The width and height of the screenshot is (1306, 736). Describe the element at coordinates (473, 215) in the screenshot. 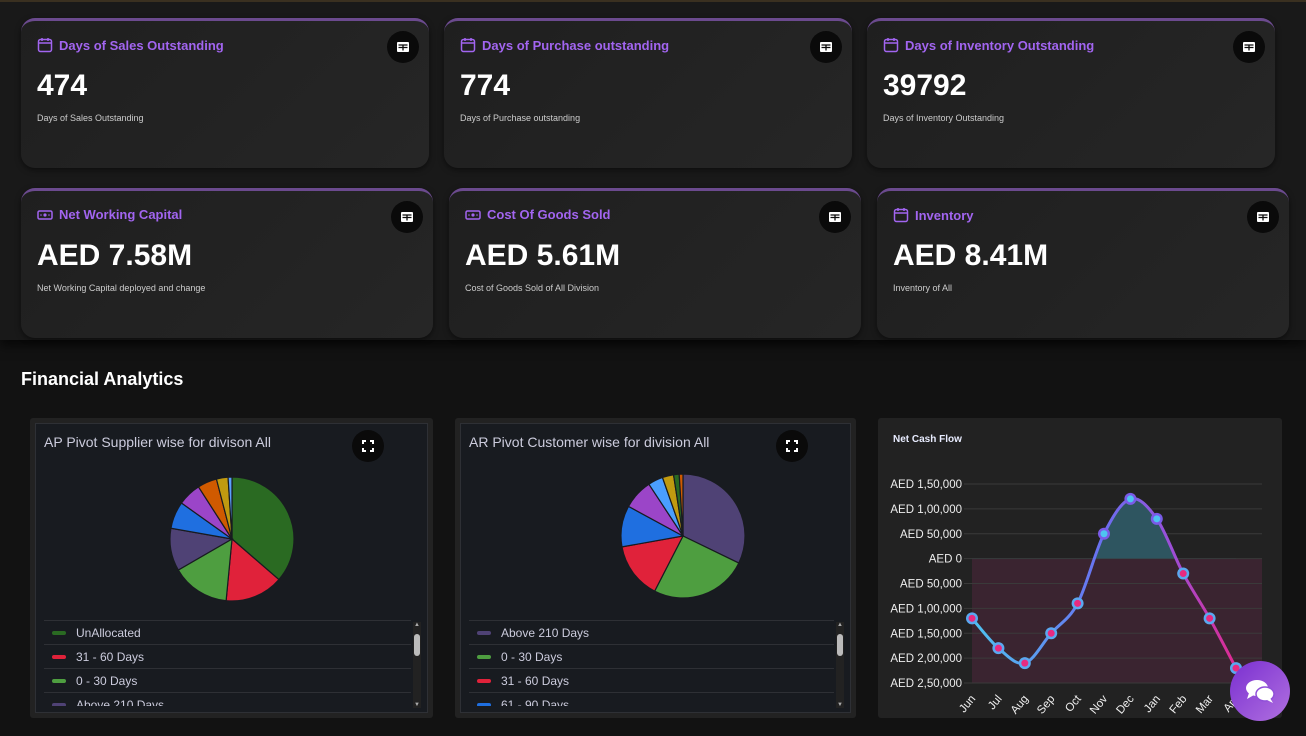

I see `money-icon` at that location.